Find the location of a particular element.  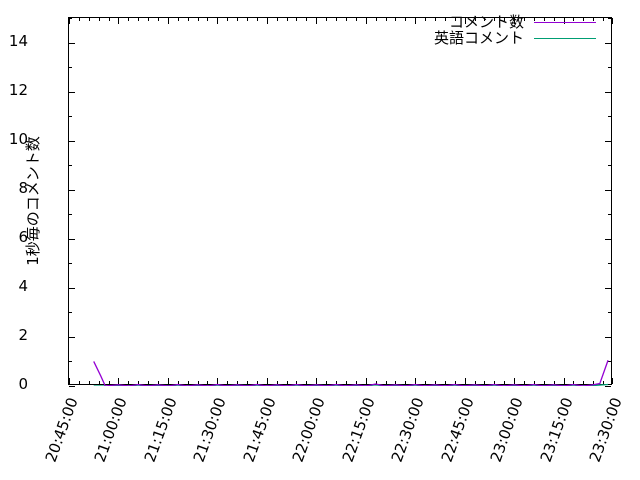

x-tick-label: 22:45:00 is located at coordinates (457, 430).